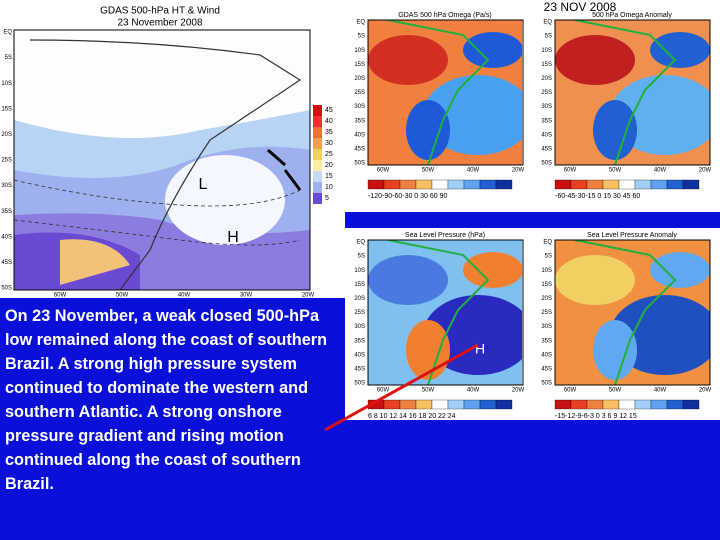 The image size is (720, 540). Describe the element at coordinates (596, 416) in the screenshot. I see `colorbar-labels: -15-12-9-6-3 0 3 6 9 12 15` at that location.